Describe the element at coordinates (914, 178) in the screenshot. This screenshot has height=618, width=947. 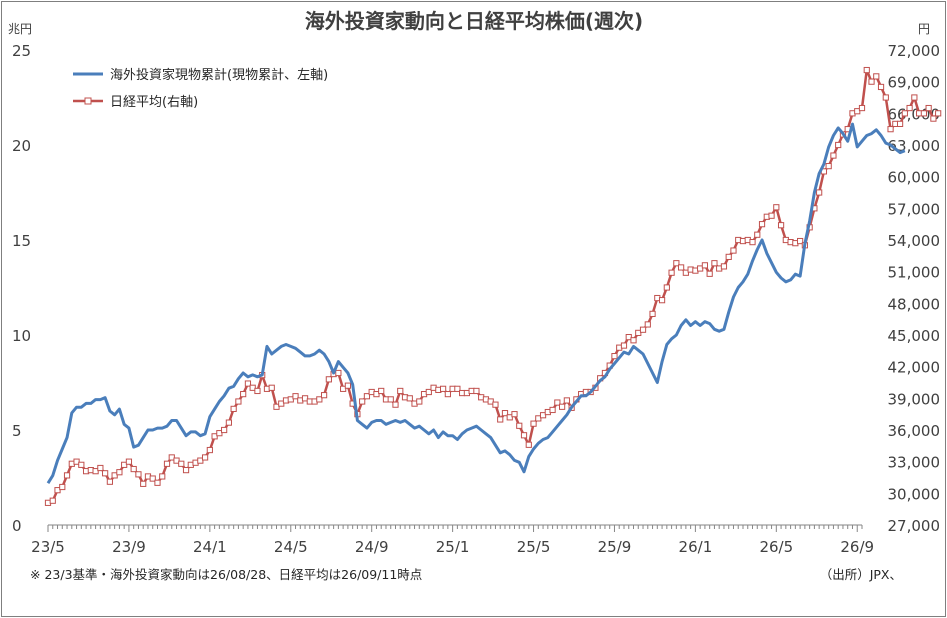
I see `right-tick-label: 60,000` at that location.